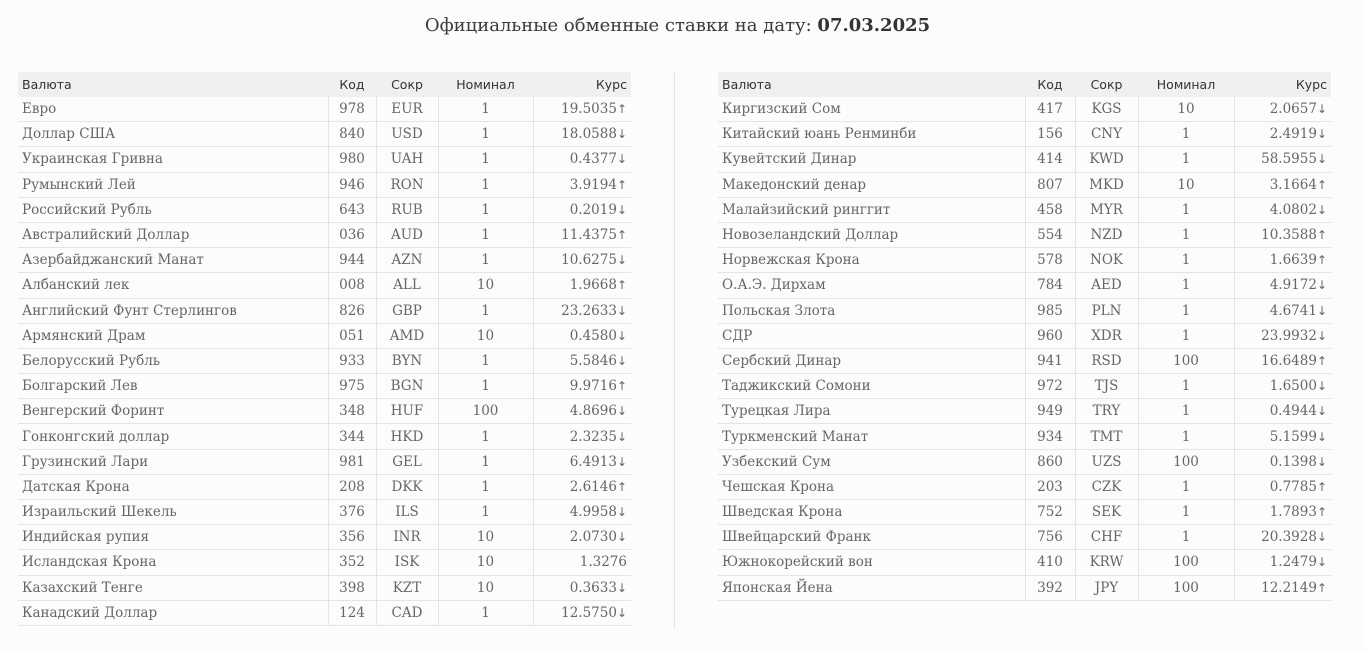 The width and height of the screenshot is (1365, 651). What do you see at coordinates (407, 562) in the screenshot?
I see `currency-abbr: ISK` at bounding box center [407, 562].